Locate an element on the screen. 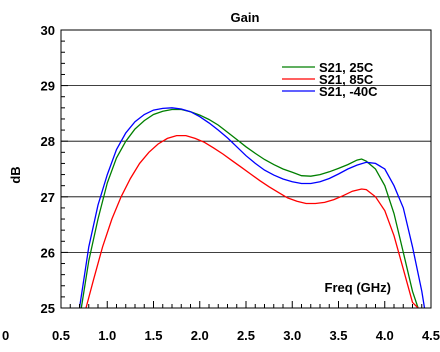 Image resolution: width=440 pixels, height=352 pixels. x-axis-annotation: Freq (GHz) is located at coordinates (358, 287).